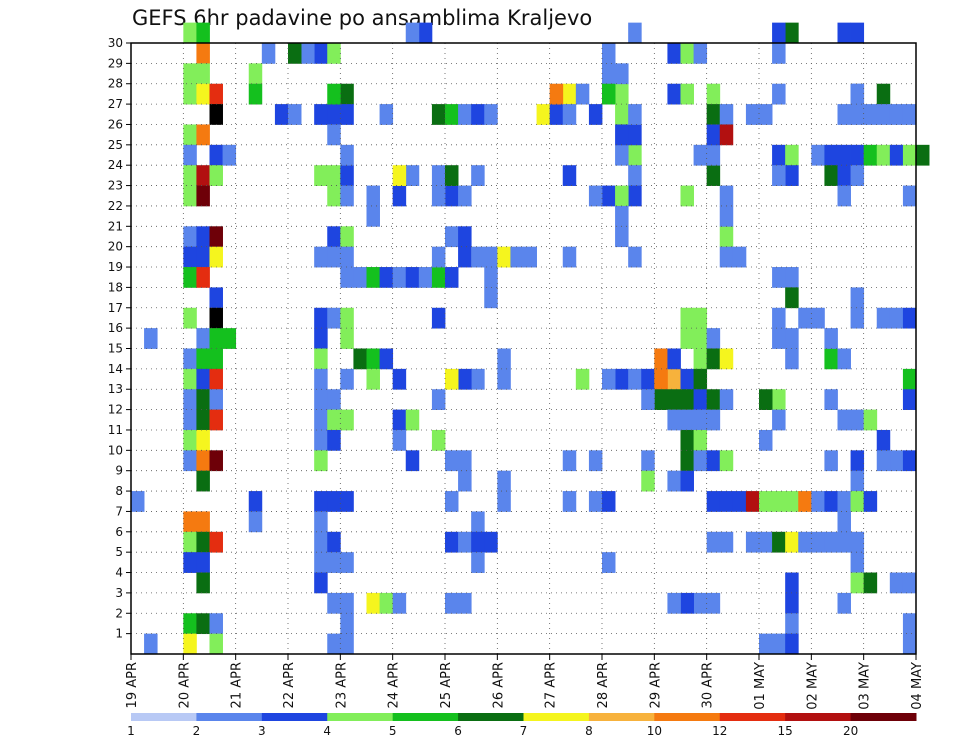  I want to click on x-tick-label: 21 APR, so click(237, 685).